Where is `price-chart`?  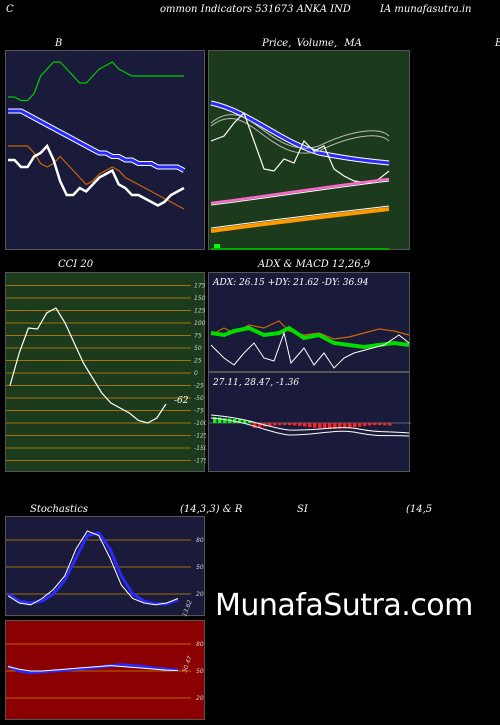 price-chart is located at coordinates (300, 175).